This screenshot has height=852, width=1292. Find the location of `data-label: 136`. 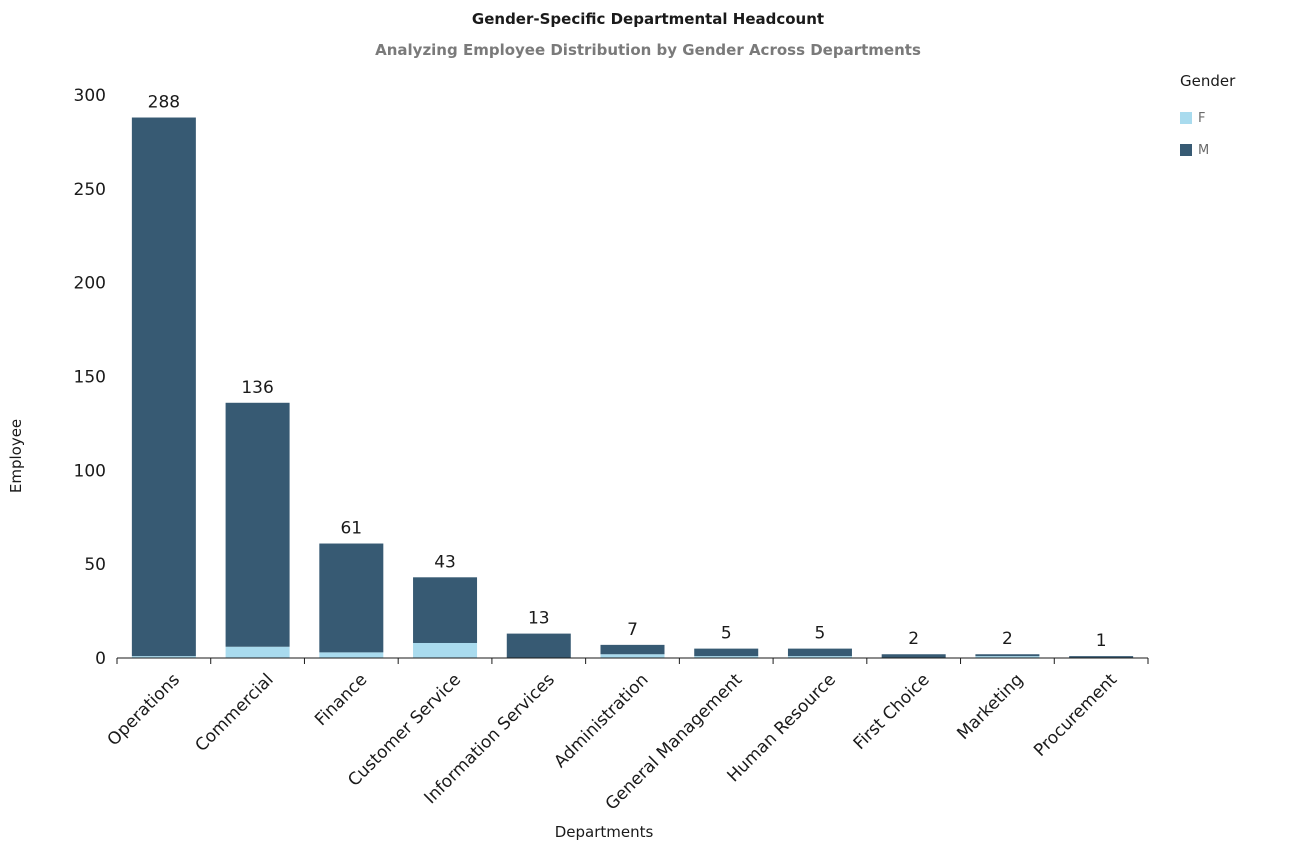

data-label: 136 is located at coordinates (257, 388).